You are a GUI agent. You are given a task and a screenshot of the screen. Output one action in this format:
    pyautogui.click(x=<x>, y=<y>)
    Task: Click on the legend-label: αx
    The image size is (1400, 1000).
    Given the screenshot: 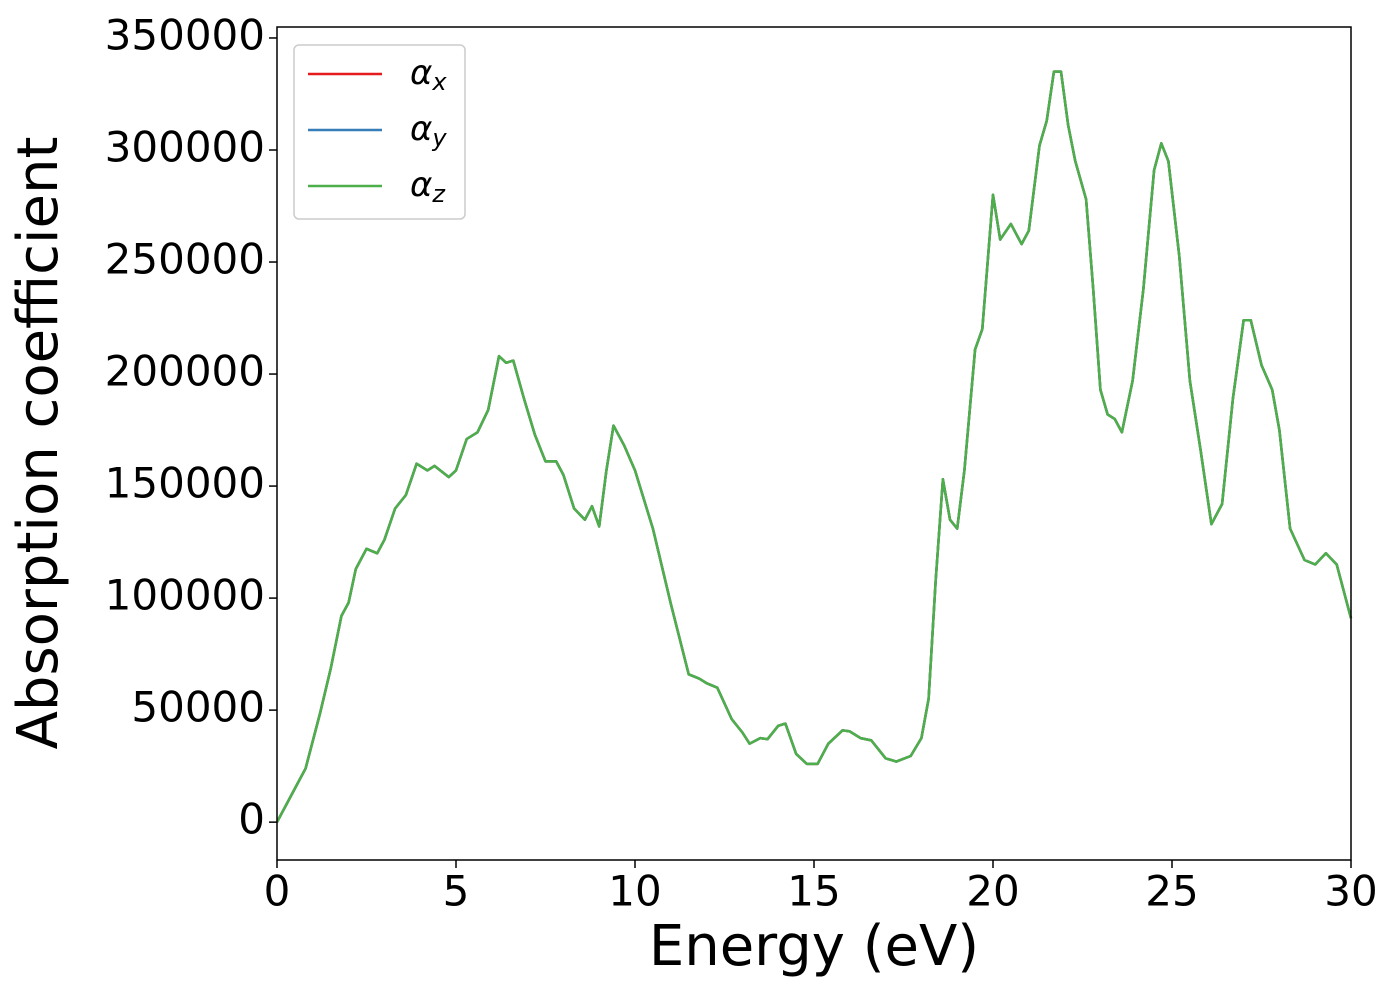 What is the action you would take?
    pyautogui.click(x=428, y=75)
    